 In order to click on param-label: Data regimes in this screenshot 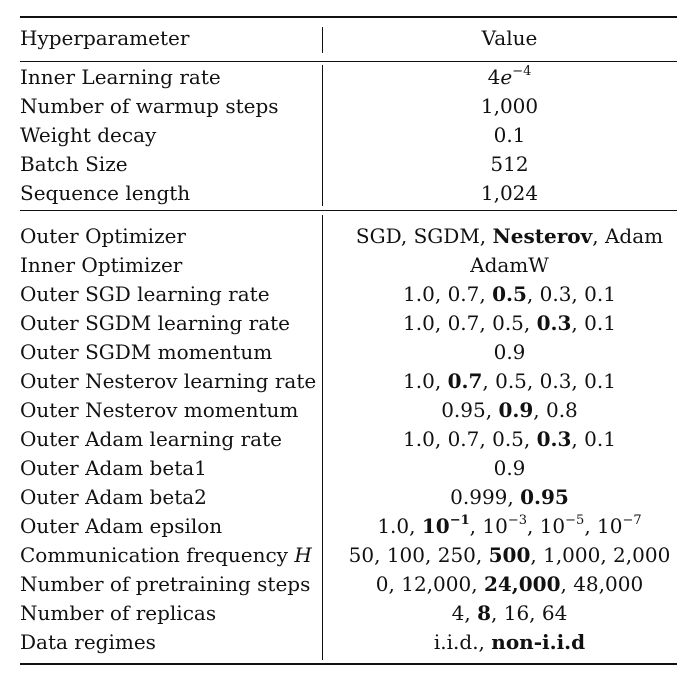, I will do `click(88, 642)`.